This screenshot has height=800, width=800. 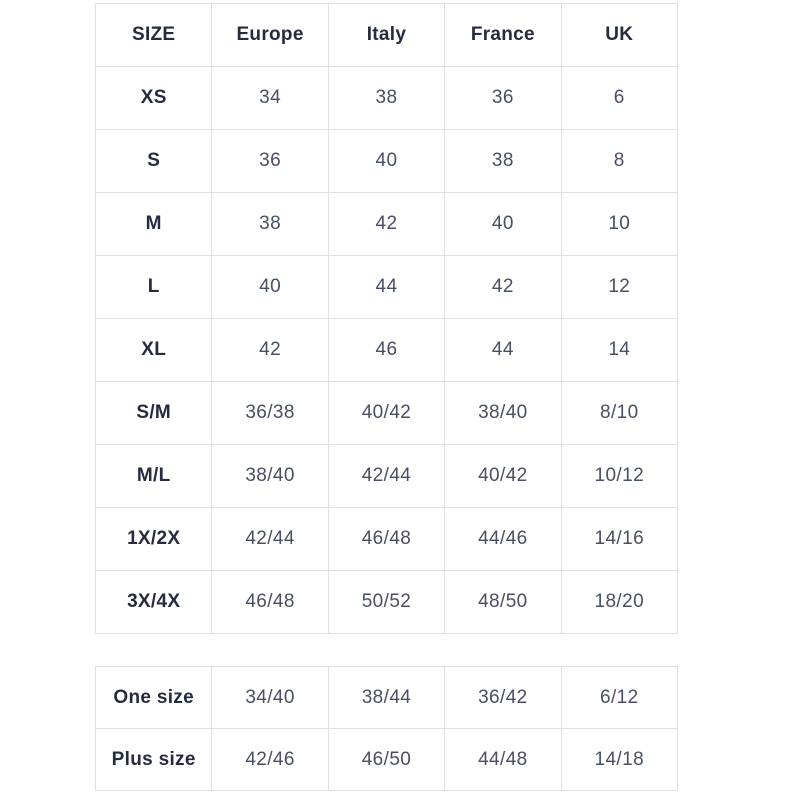 What do you see at coordinates (153, 413) in the screenshot?
I see `row-label: S/M` at bounding box center [153, 413].